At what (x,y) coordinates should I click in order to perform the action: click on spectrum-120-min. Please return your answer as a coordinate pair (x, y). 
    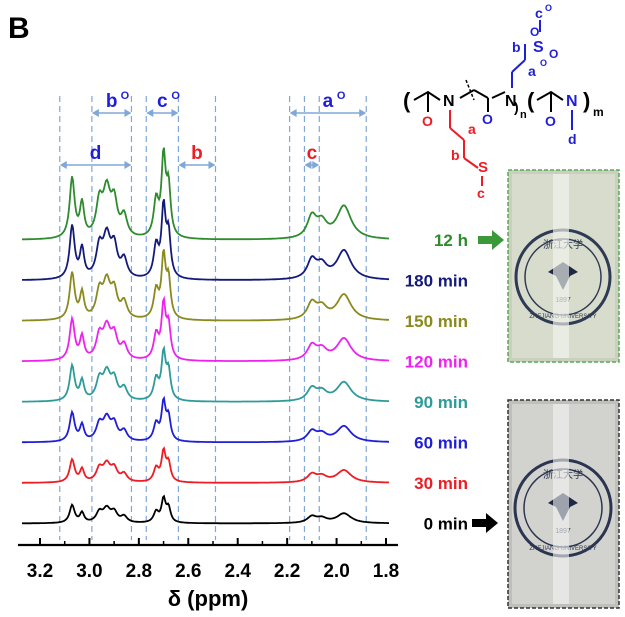
    Looking at the image, I should click on (205, 328).